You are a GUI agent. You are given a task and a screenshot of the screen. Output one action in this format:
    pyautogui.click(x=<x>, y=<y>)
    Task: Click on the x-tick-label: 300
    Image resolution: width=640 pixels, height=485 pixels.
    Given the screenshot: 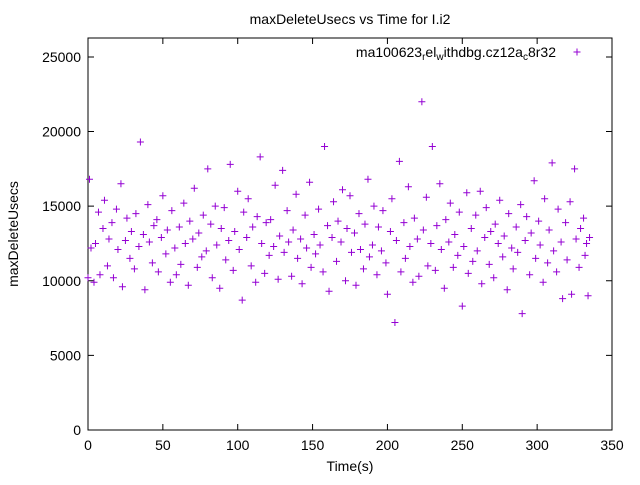 What is the action you would take?
    pyautogui.click(x=537, y=445)
    